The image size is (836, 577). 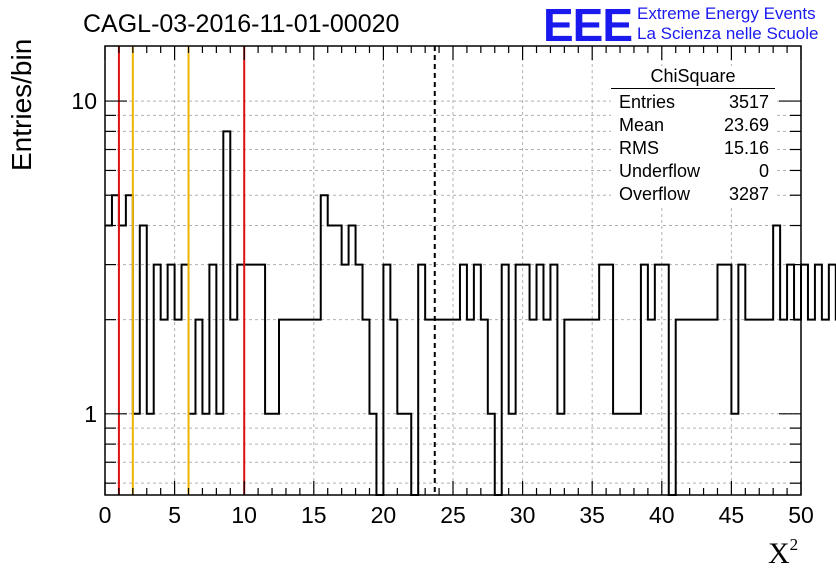 I want to click on stats-row: RMS 15.16, so click(x=693, y=148).